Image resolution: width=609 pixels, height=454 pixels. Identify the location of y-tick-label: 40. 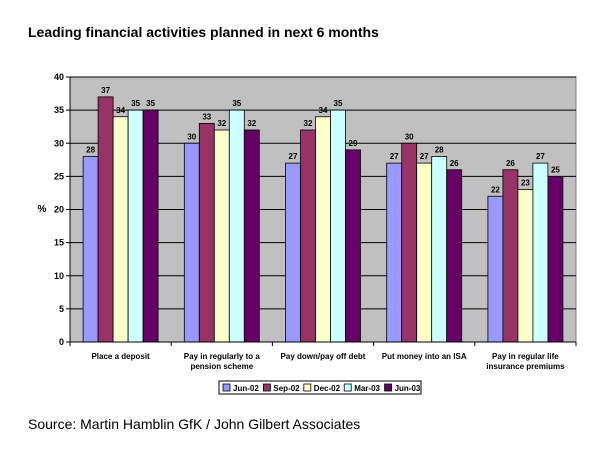
(59, 77).